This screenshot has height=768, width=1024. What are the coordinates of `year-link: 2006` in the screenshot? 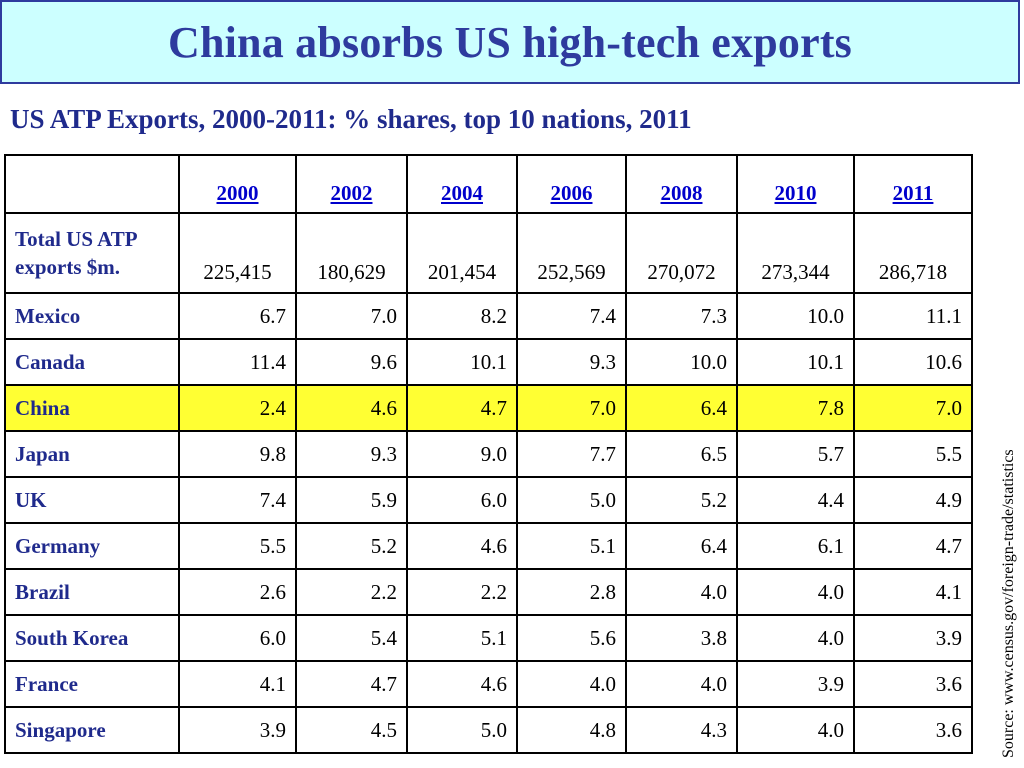 It's located at (571, 192).